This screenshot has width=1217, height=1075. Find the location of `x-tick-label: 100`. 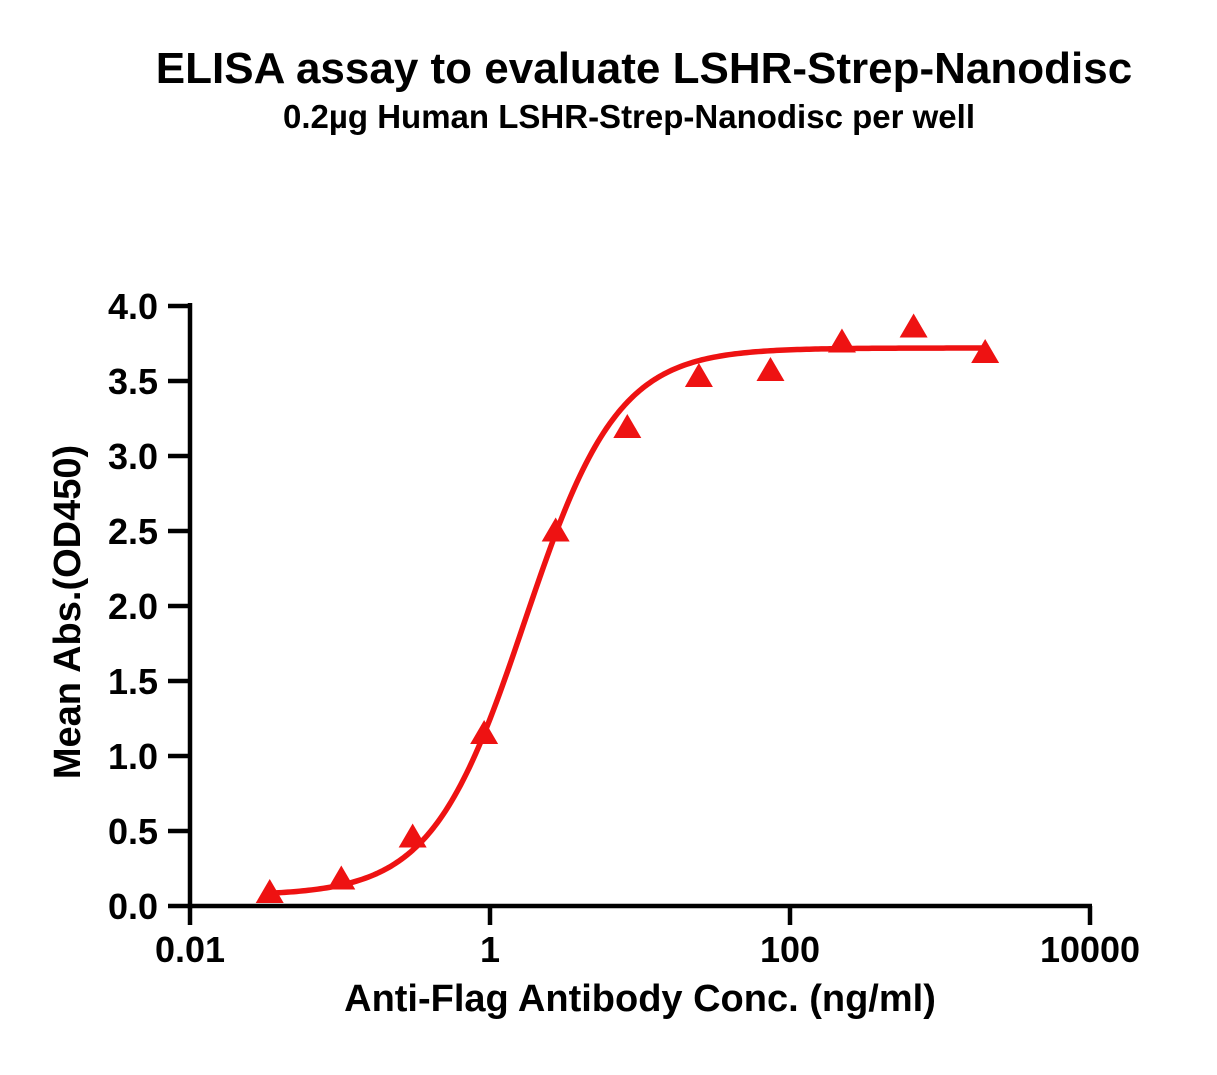

x-tick-label: 100 is located at coordinates (790, 949).